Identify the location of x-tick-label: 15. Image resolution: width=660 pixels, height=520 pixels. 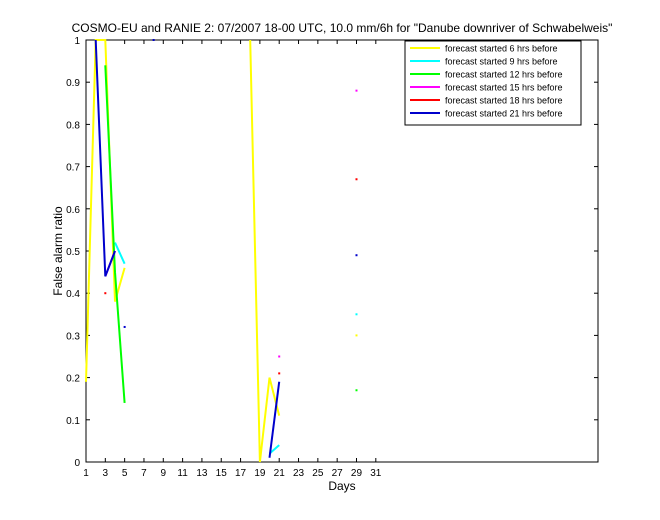
(222, 473).